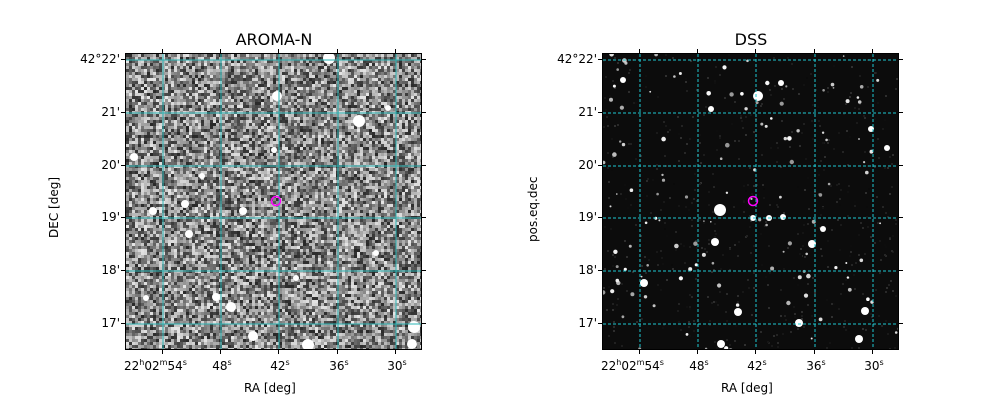  Describe the element at coordinates (397, 365) in the screenshot. I see `xtick-label: 30s` at that location.